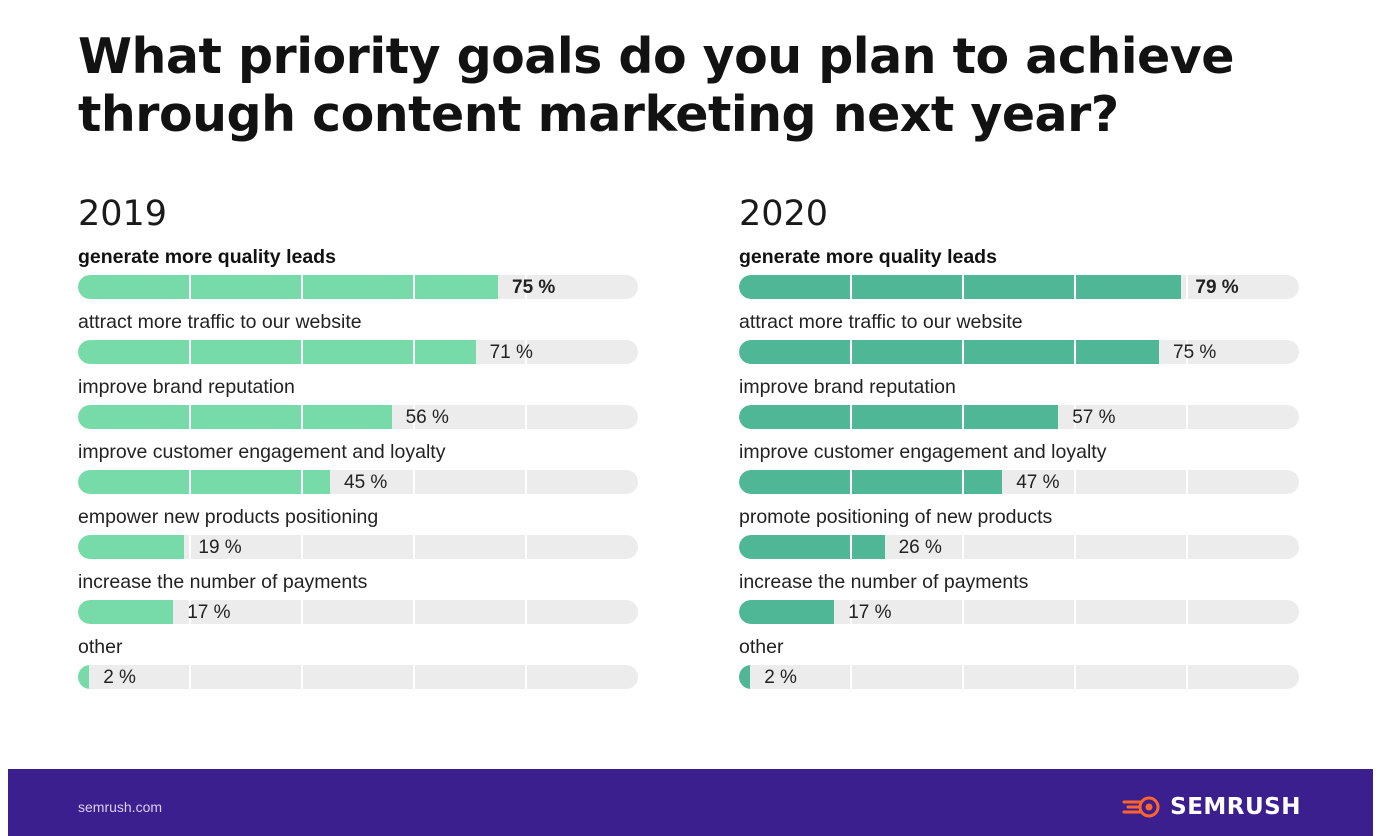 This screenshot has height=836, width=1383. What do you see at coordinates (511, 352) in the screenshot?
I see `value-label: 71 %` at bounding box center [511, 352].